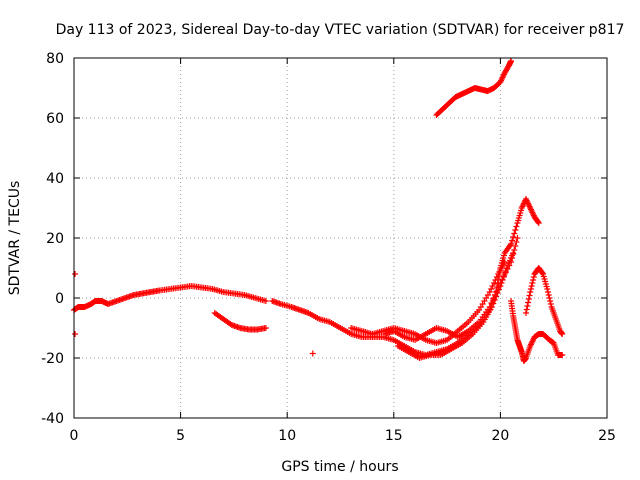 This screenshot has height=480, width=640. I want to click on x-tick-label: 5, so click(180, 436).